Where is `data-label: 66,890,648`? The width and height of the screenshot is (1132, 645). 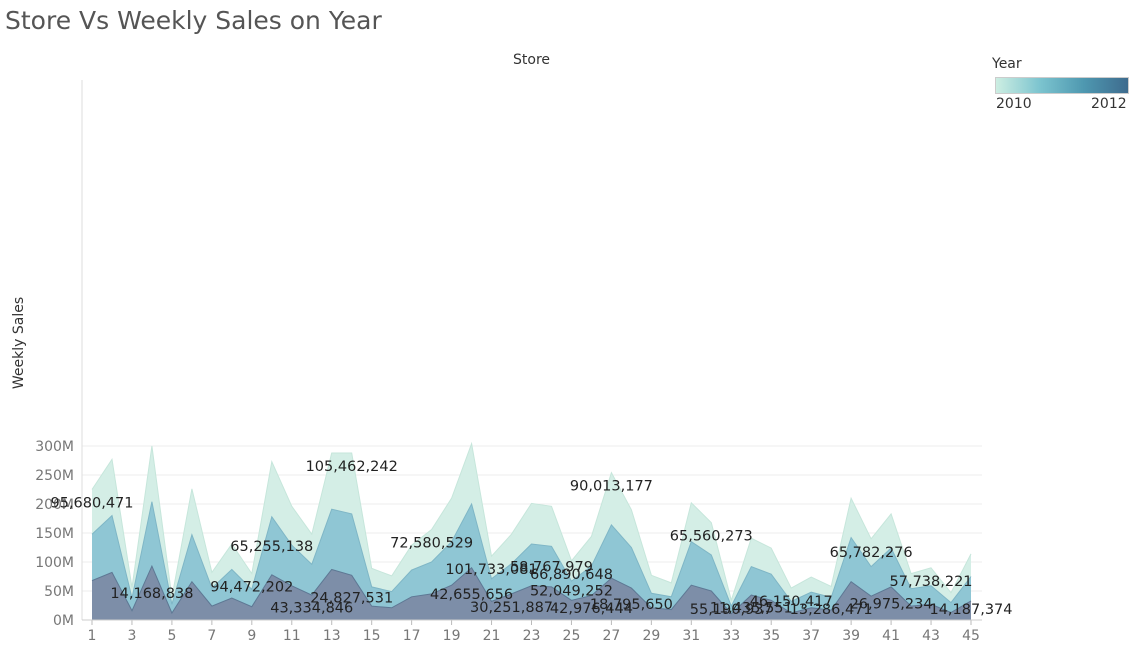 data-label: 66,890,648 is located at coordinates (571, 575).